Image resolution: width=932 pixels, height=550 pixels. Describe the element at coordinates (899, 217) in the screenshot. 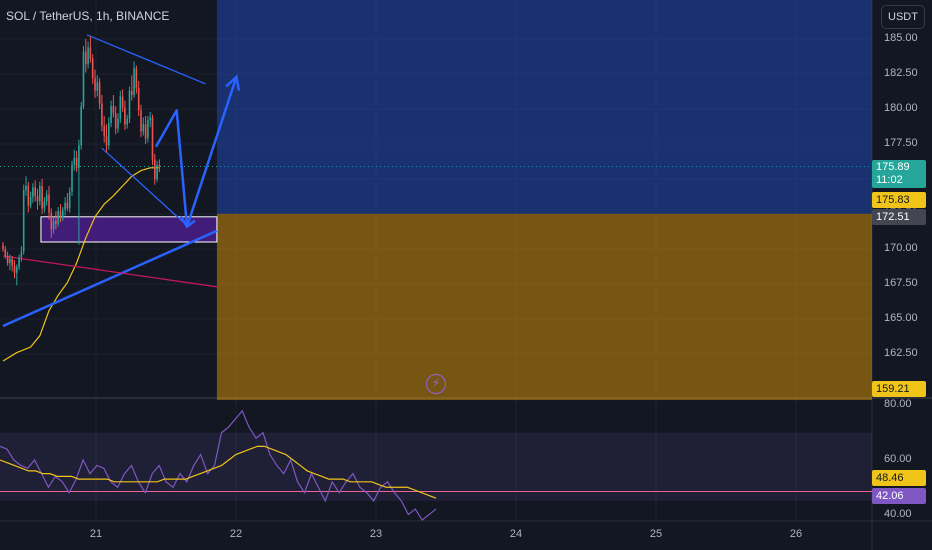

I see `level-tag: 172.51` at that location.